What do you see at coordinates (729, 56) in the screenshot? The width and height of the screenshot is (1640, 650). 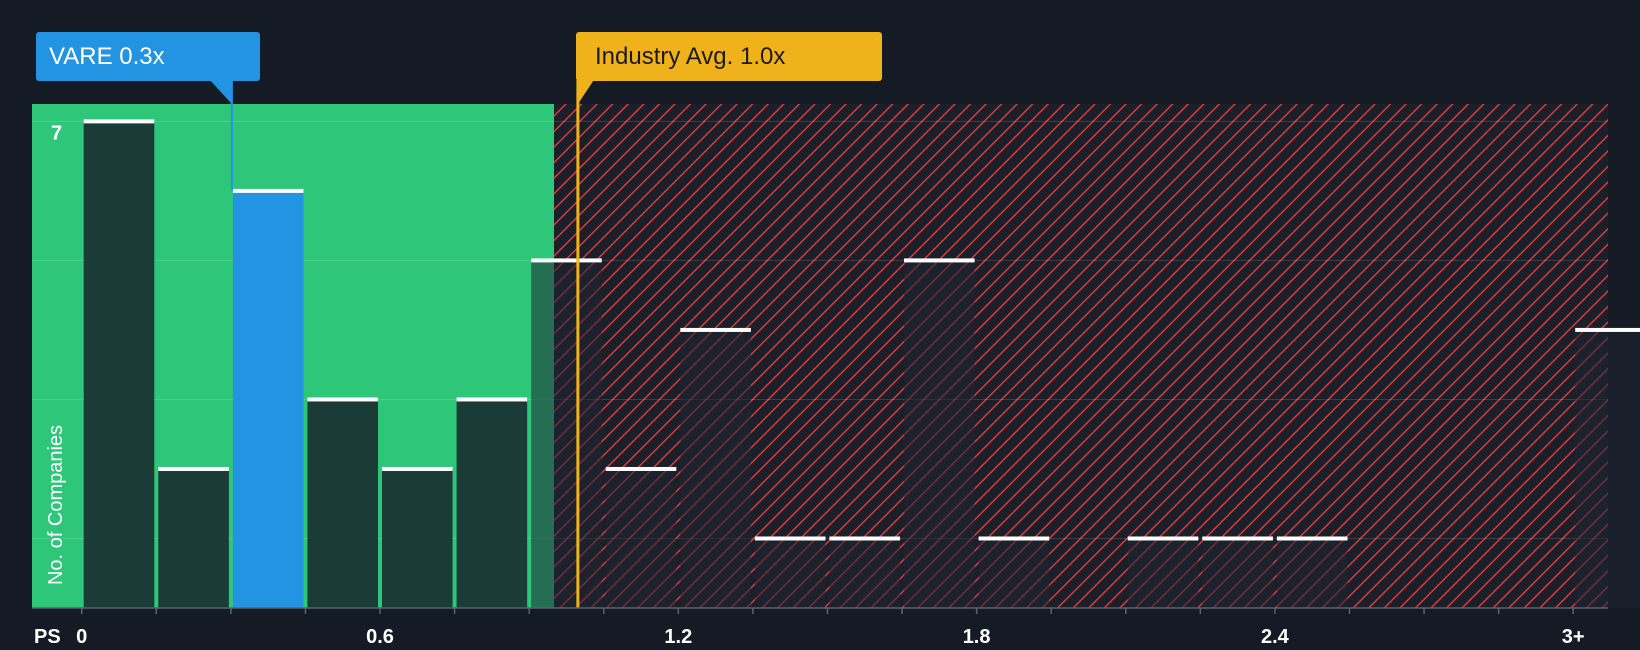 I see `industry-average-callout: Industry Avg. 1.0x` at bounding box center [729, 56].